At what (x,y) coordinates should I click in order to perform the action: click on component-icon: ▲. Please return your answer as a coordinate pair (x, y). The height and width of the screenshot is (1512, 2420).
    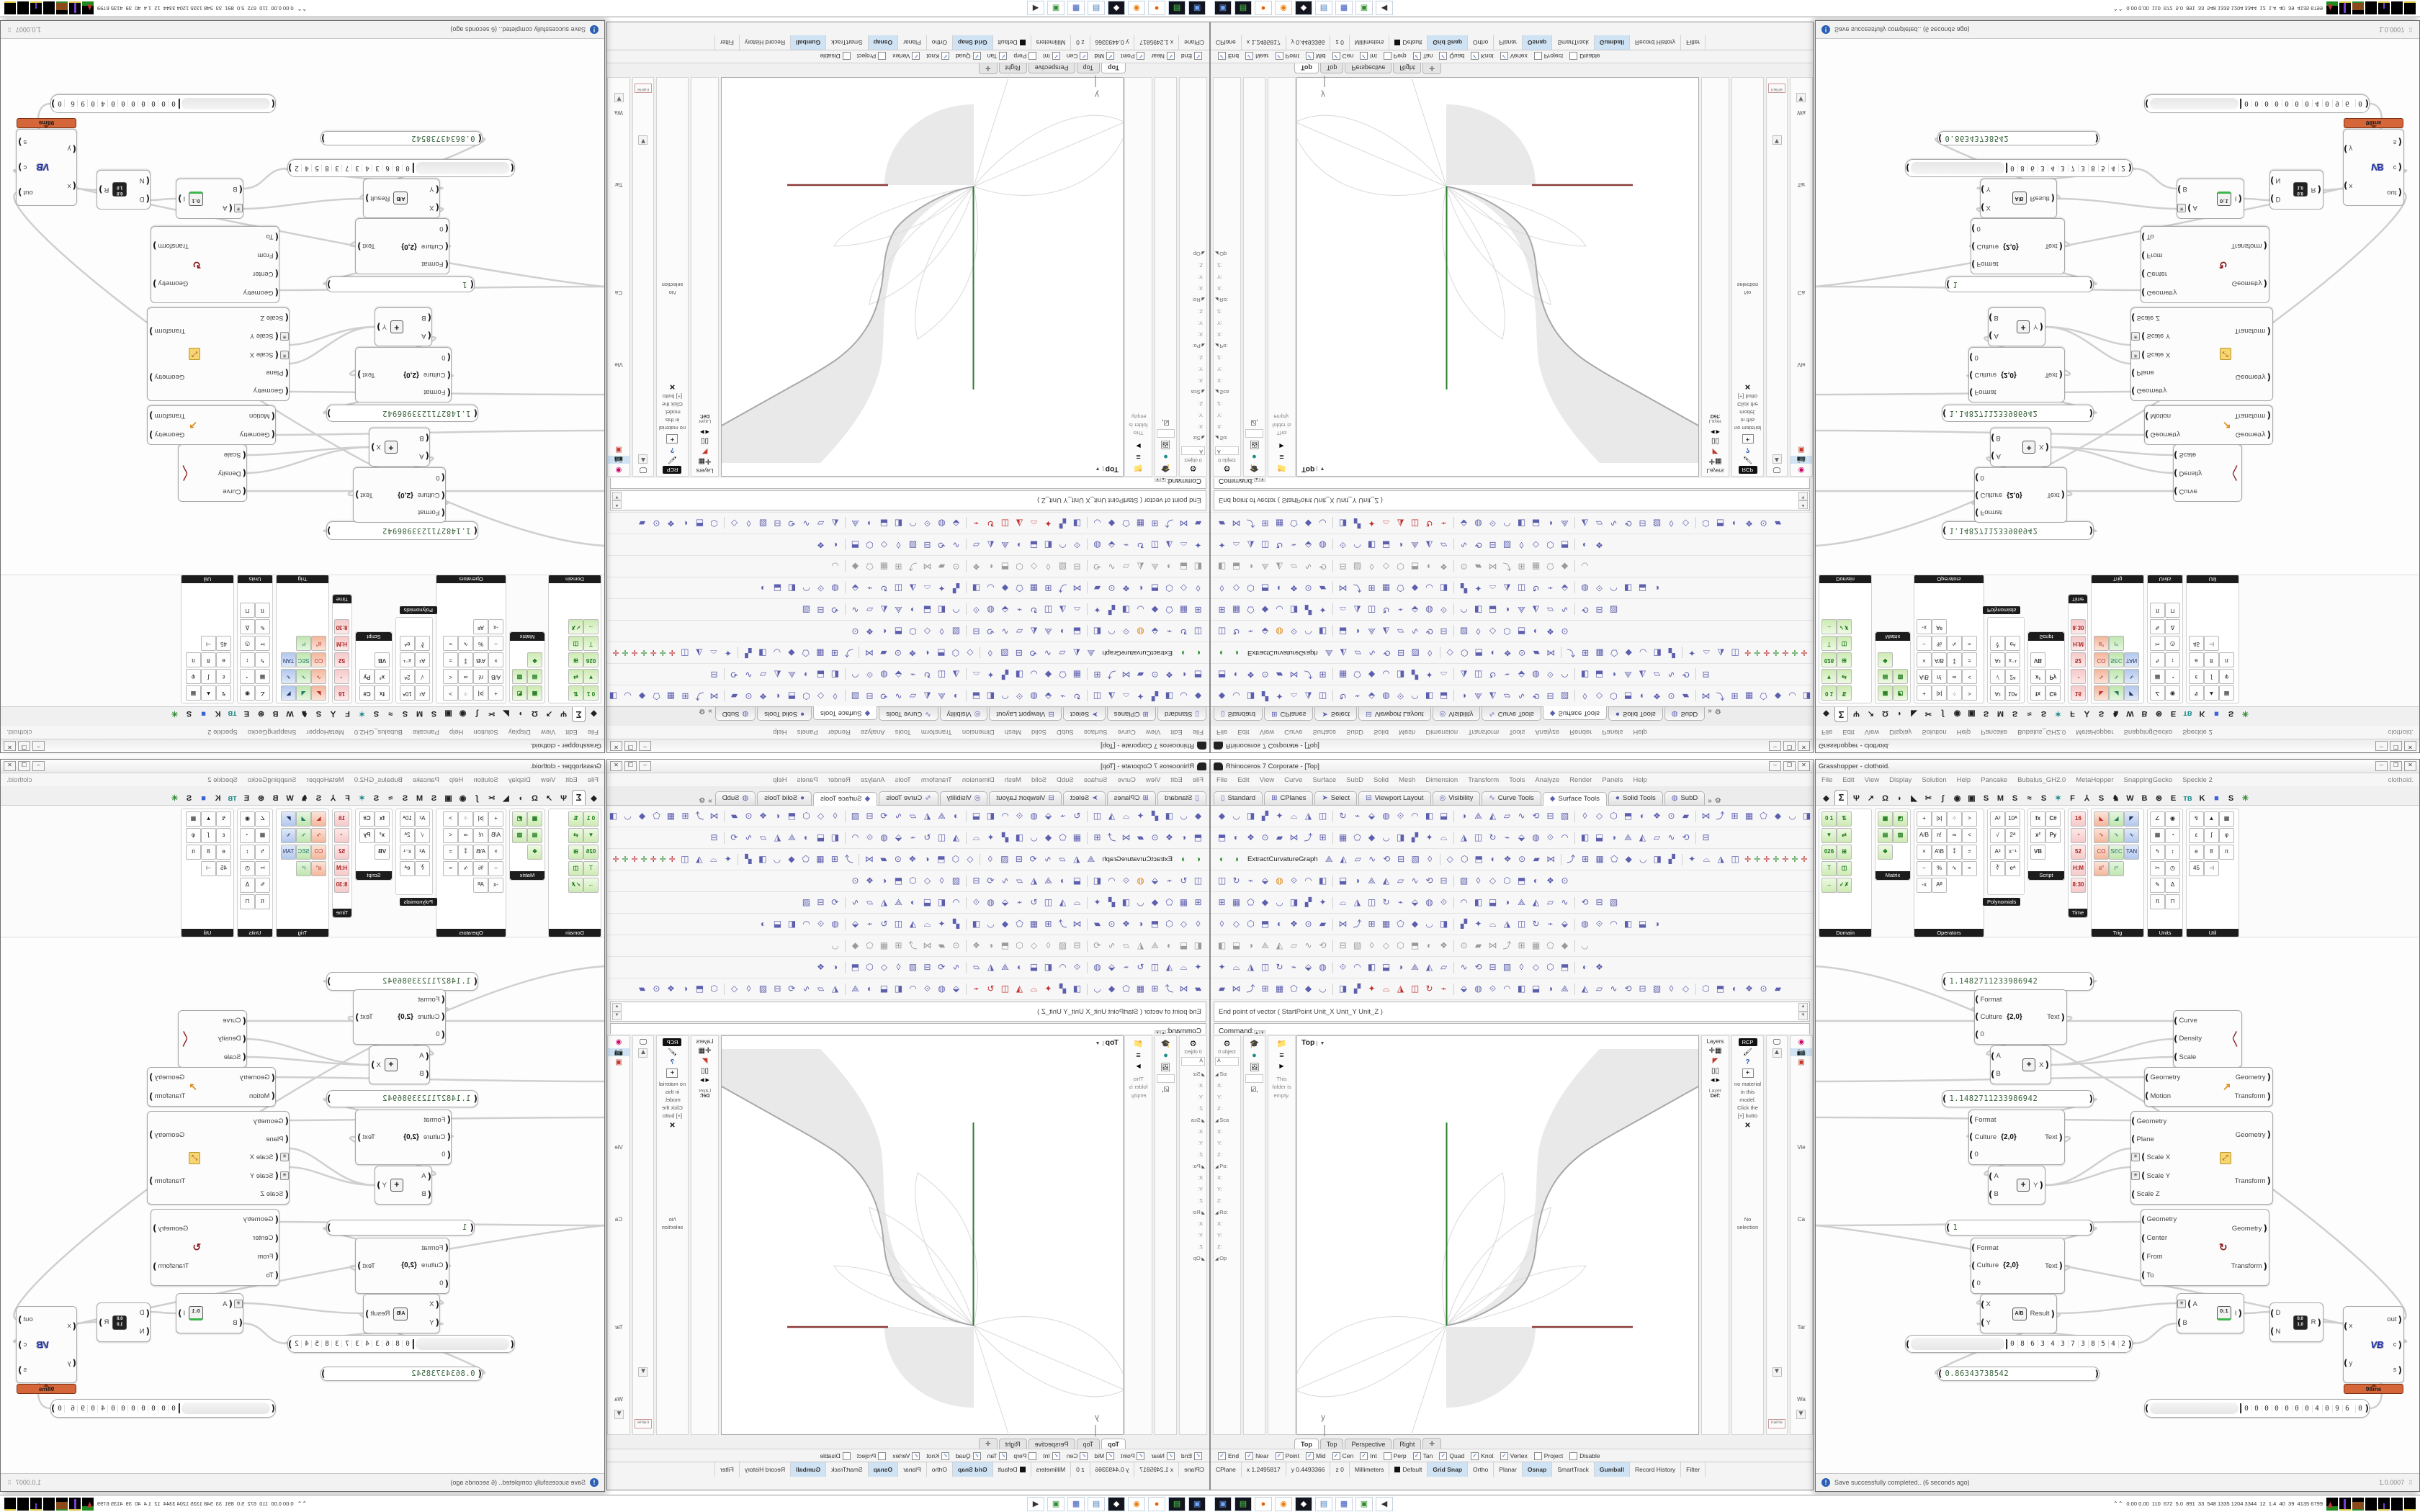
    Looking at the image, I should click on (208, 693).